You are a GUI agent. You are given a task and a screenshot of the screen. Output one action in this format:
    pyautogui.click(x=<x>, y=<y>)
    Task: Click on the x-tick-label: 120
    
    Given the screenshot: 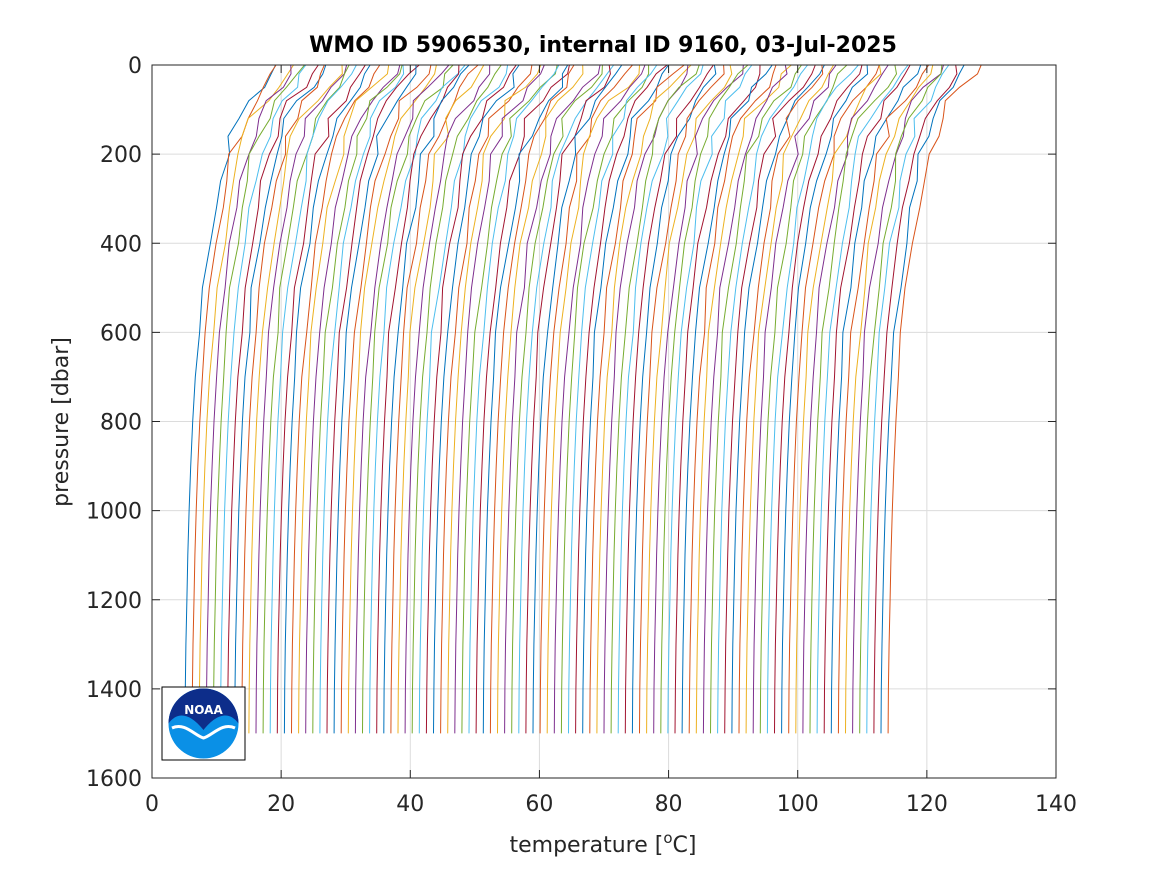 What is the action you would take?
    pyautogui.click(x=927, y=804)
    